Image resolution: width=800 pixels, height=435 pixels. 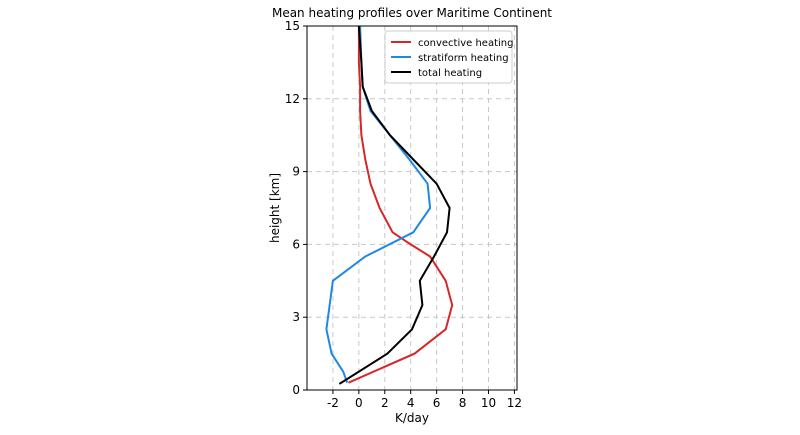 I want to click on legend-label: convective heating, so click(x=465, y=43).